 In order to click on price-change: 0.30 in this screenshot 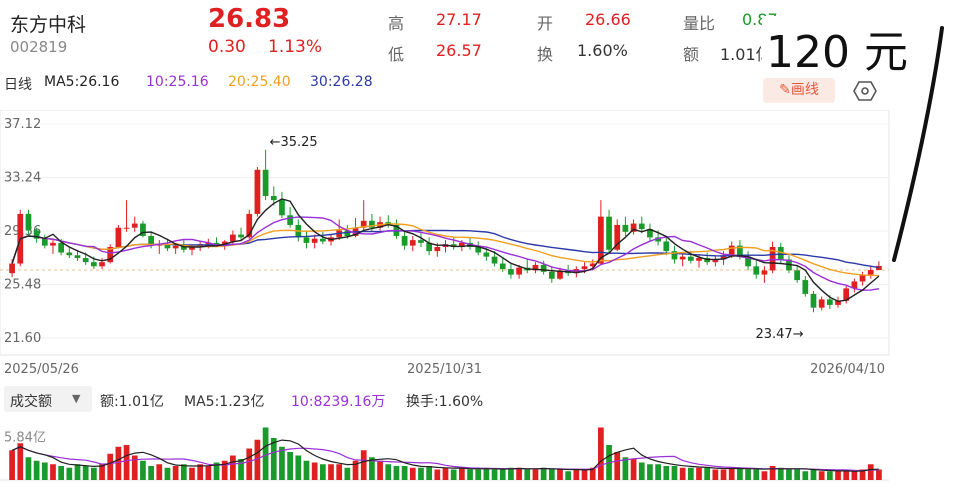, I will do `click(227, 47)`.